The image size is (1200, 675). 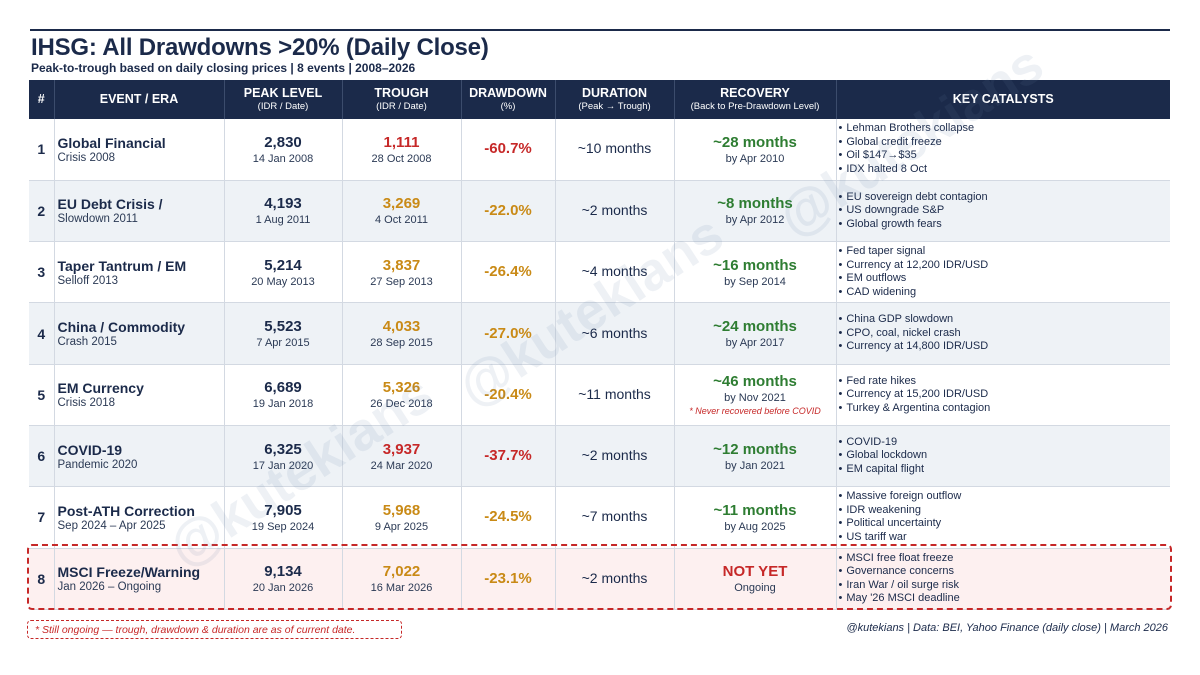 I want to click on duration-cell: ~6 months, so click(x=614, y=333).